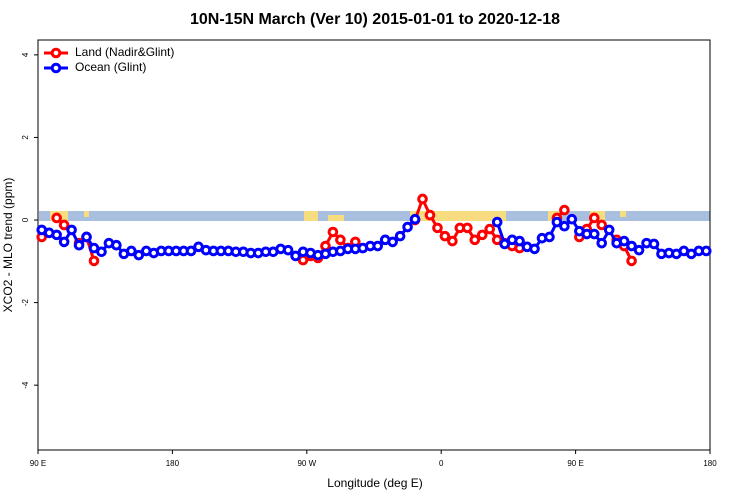  What do you see at coordinates (124, 52) in the screenshot?
I see `legend-label: Land (Nadir&Glint)` at bounding box center [124, 52].